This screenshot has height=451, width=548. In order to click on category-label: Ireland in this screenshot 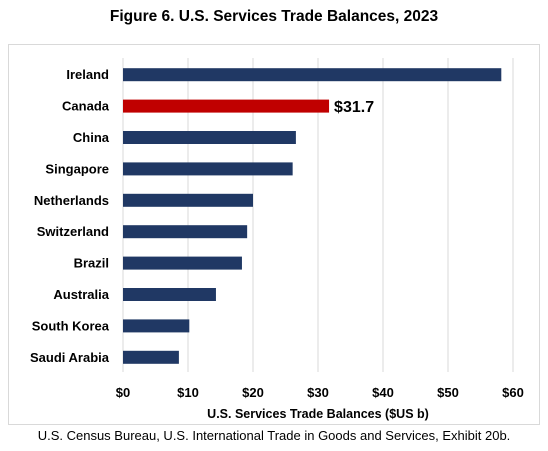, I will do `click(87, 74)`.